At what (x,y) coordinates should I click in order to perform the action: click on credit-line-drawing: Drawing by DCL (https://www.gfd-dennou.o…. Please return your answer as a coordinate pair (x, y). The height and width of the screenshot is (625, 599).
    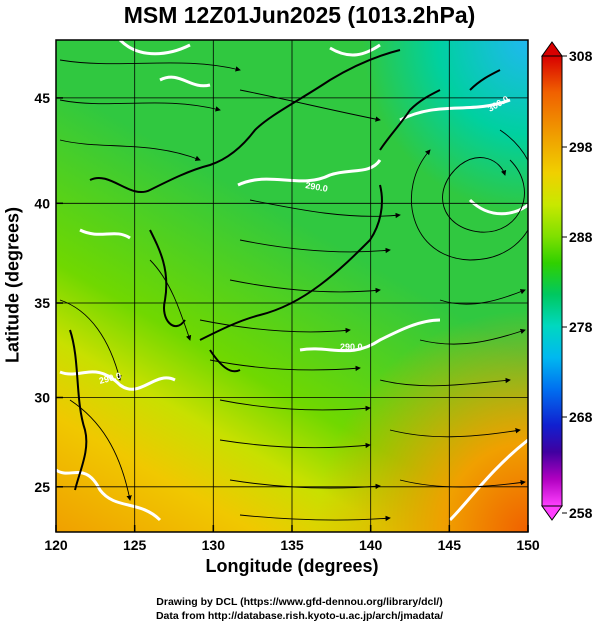
    Looking at the image, I should click on (299, 602).